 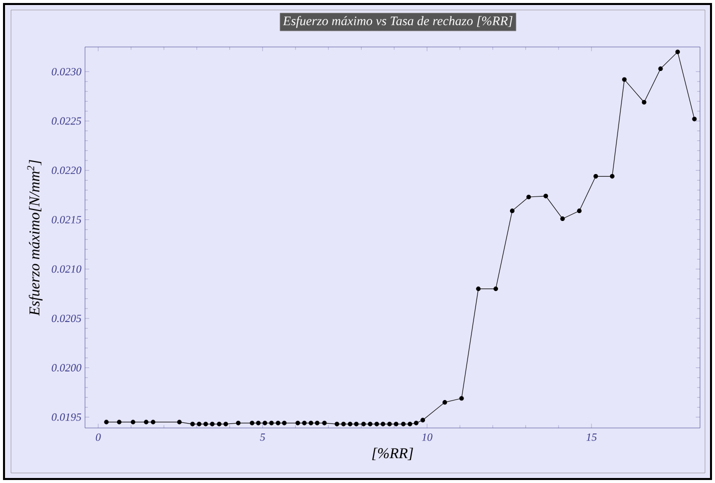 I want to click on y-tick-label: 0.0195, so click(x=67, y=417).